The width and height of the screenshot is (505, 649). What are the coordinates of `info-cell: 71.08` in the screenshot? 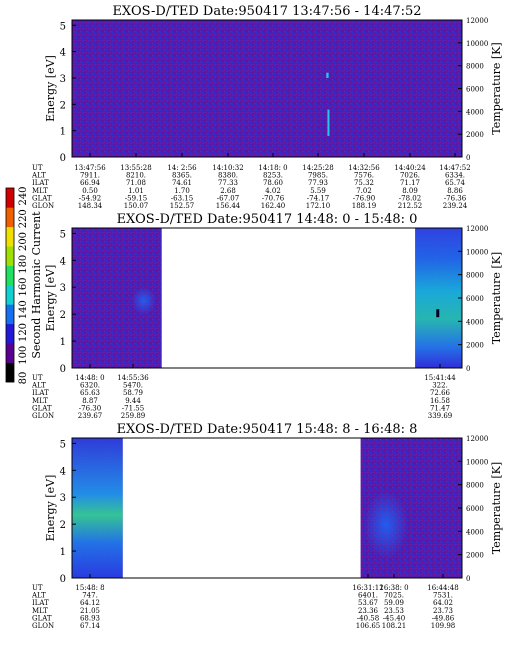 It's located at (136, 183).